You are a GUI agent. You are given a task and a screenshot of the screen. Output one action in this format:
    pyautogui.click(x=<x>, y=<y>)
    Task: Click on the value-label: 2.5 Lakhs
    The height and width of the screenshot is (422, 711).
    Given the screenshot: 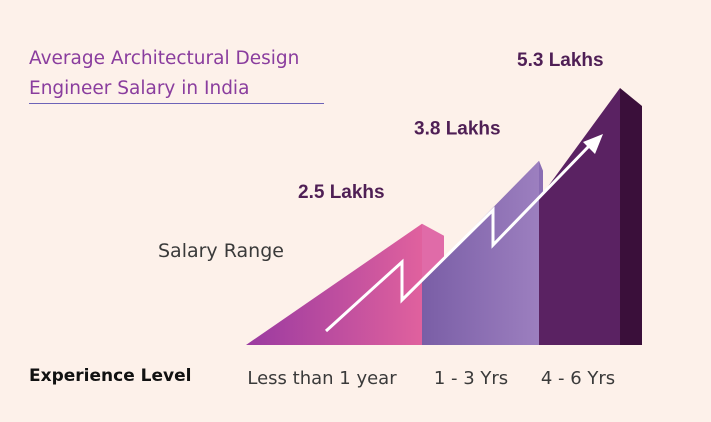 What is the action you would take?
    pyautogui.click(x=341, y=192)
    